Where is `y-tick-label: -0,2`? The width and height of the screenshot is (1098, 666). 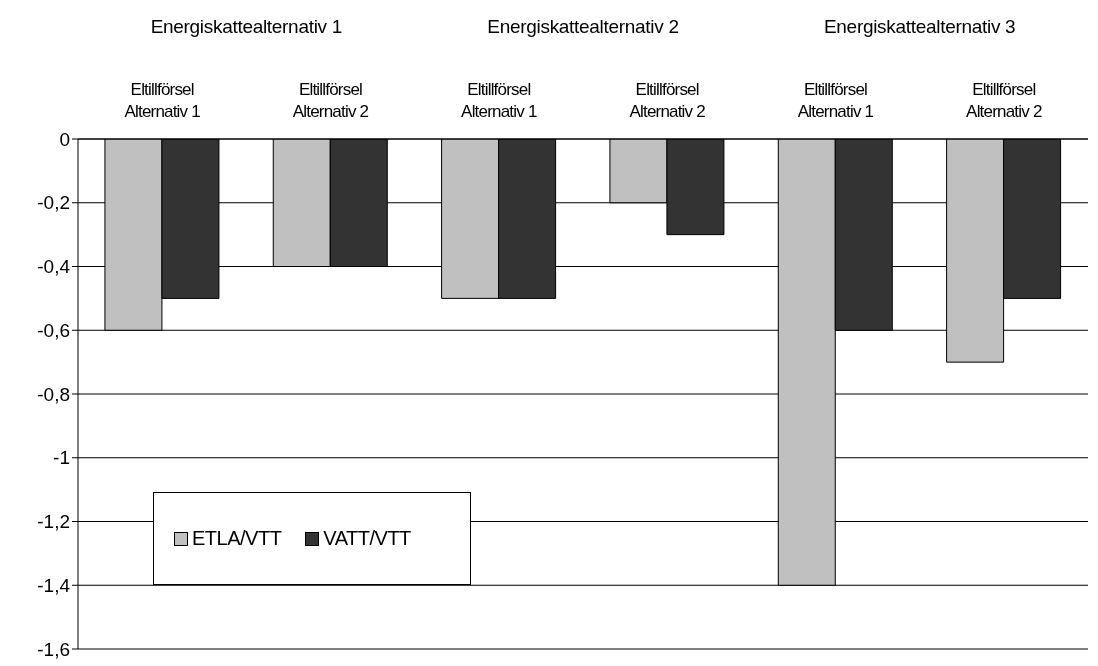 y-tick-label: -0,2 is located at coordinates (53, 203).